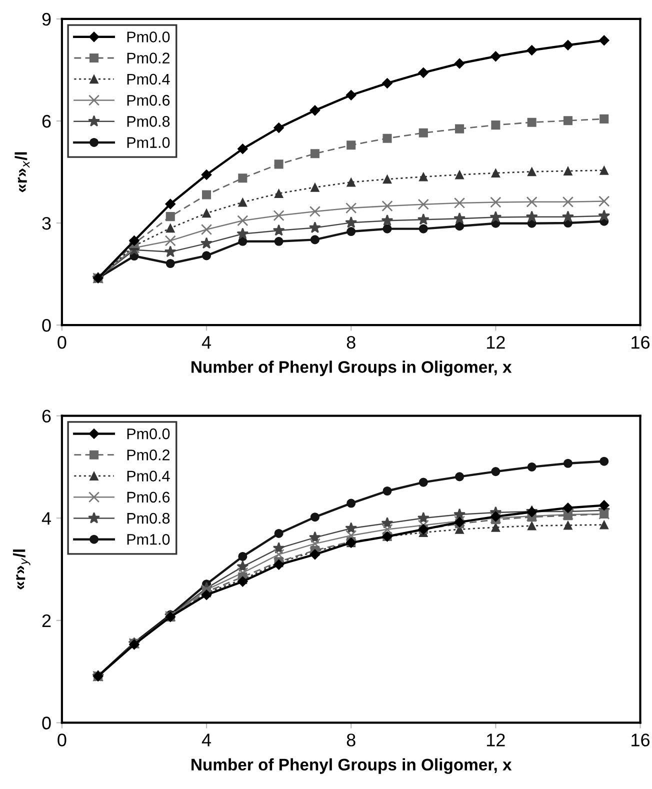  Describe the element at coordinates (46, 620) in the screenshot. I see `y-tick-label: 2` at that location.